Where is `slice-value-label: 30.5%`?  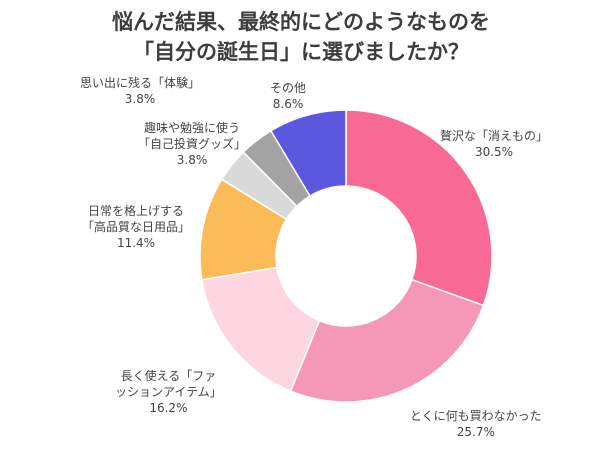 slice-value-label: 30.5% is located at coordinates (494, 152).